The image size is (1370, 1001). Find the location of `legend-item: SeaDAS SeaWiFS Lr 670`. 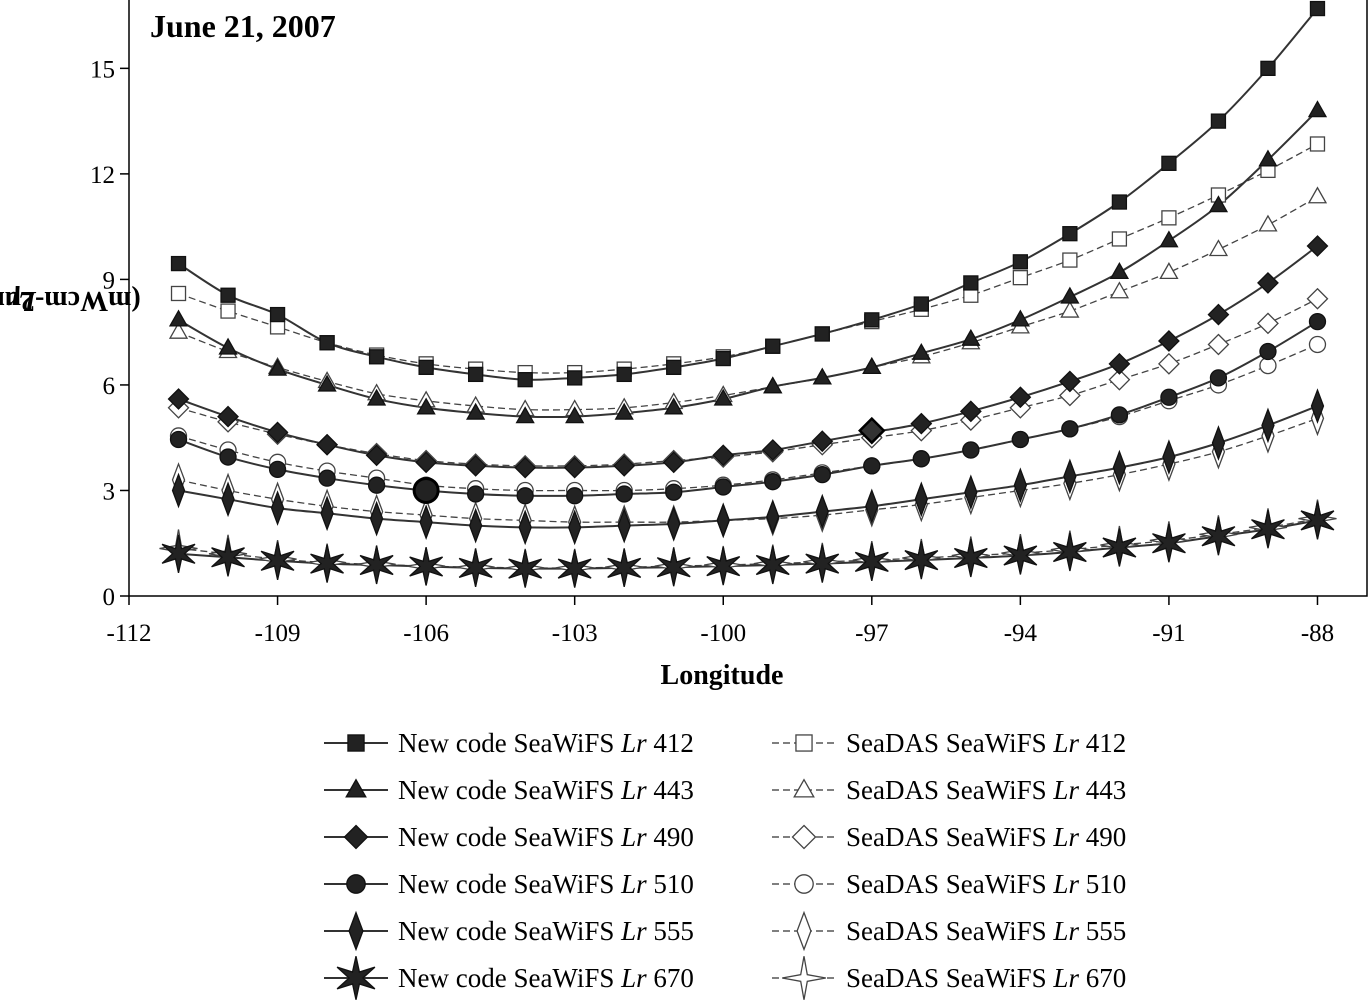

legend-item: SeaDAS SeaWiFS Lr 670 is located at coordinates (948, 978).